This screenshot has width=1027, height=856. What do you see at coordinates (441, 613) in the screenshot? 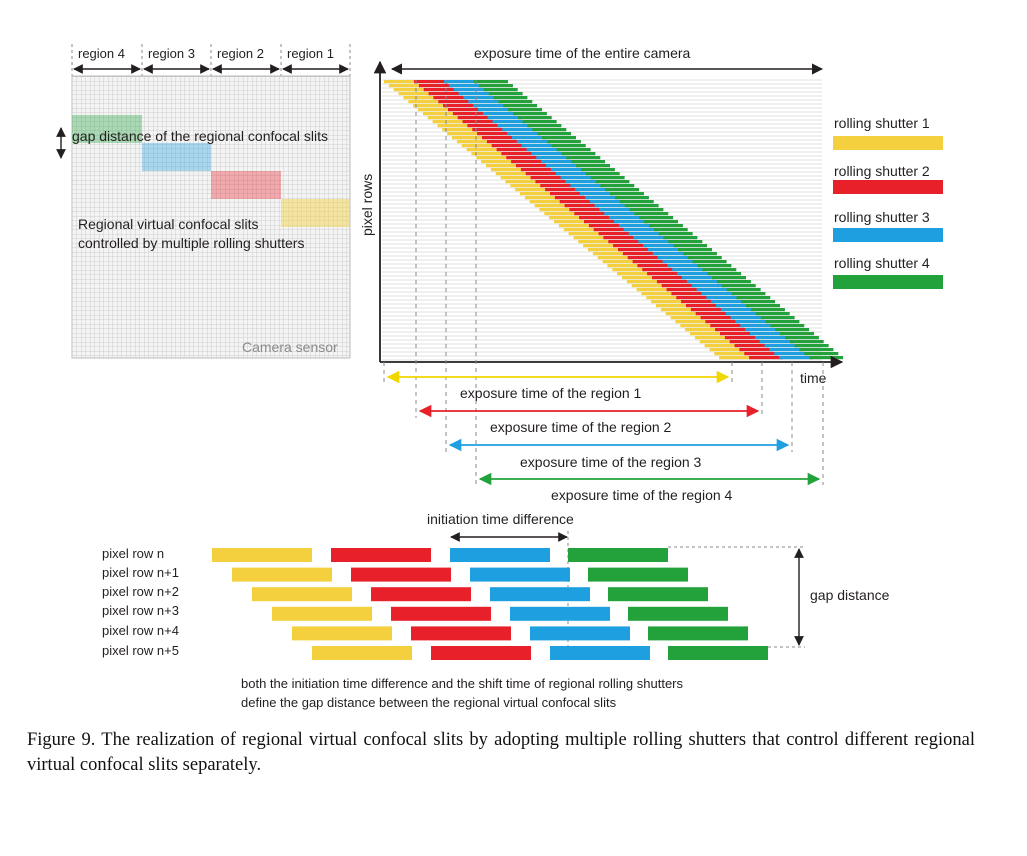
I see `row-3-shutter-2-bar` at bounding box center [441, 613].